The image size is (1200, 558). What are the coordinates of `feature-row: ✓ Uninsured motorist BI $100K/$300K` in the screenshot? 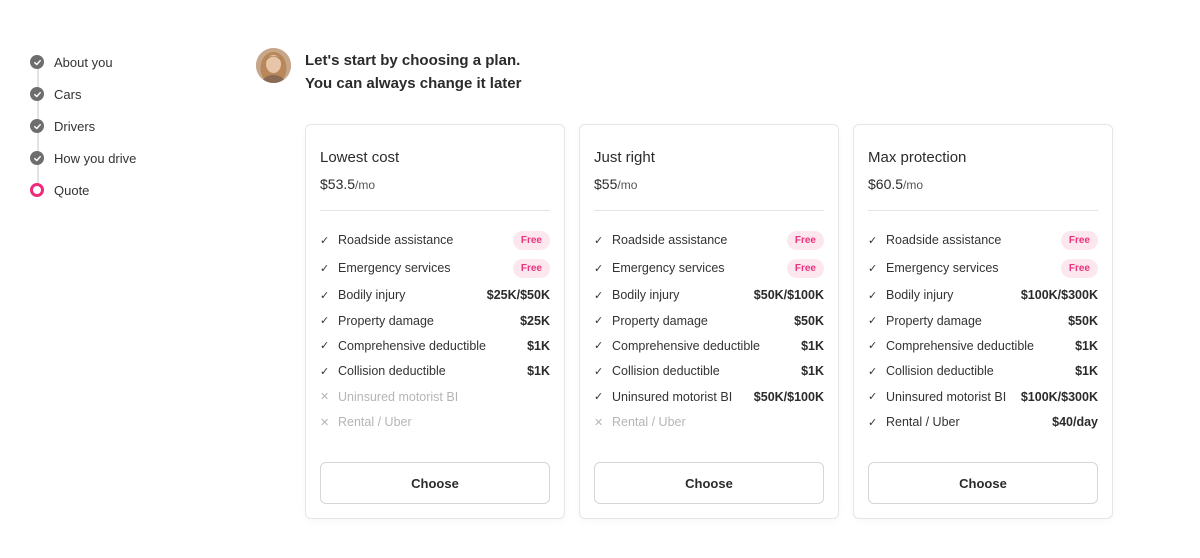 It's located at (983, 396).